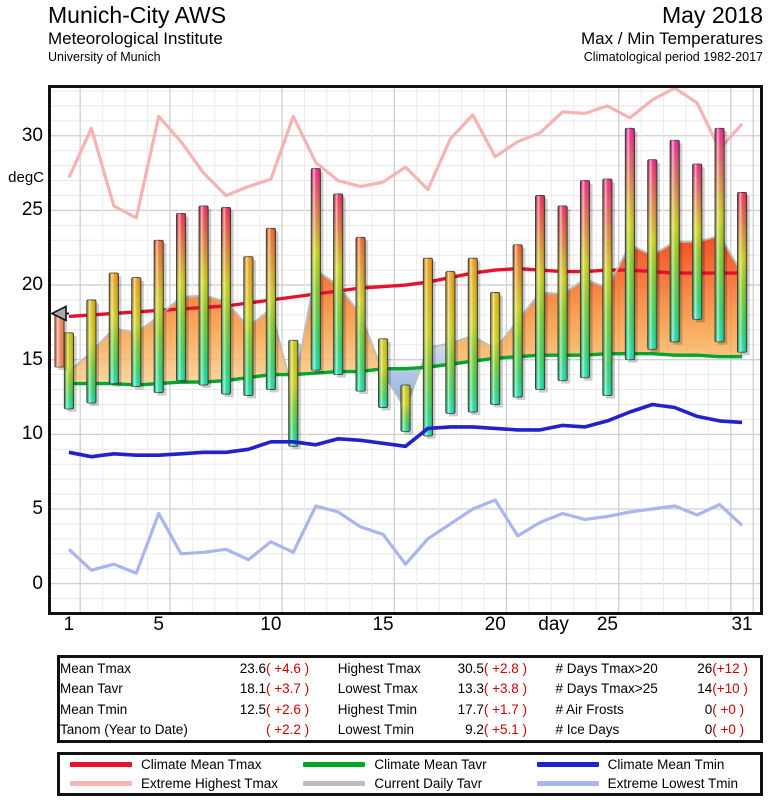  I want to click on legend-item: Climate Mean Tmin, so click(643, 764).